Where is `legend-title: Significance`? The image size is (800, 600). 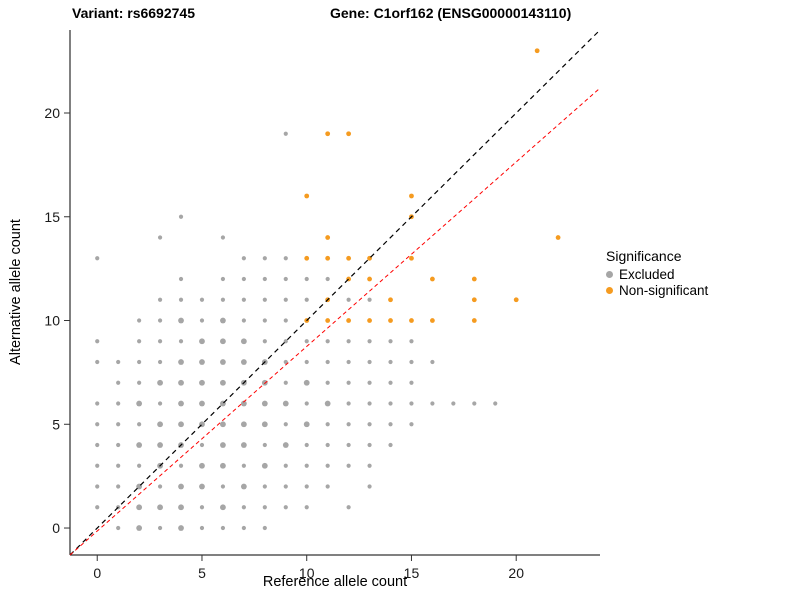 legend-title: Significance is located at coordinates (644, 256).